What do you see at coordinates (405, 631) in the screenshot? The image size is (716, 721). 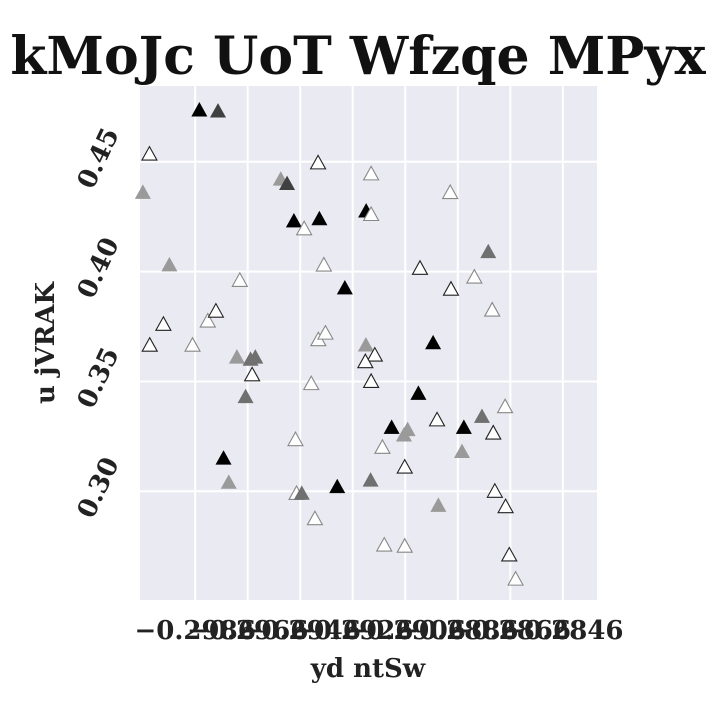 I see `x-tick-label: −0.2906` at bounding box center [405, 631].